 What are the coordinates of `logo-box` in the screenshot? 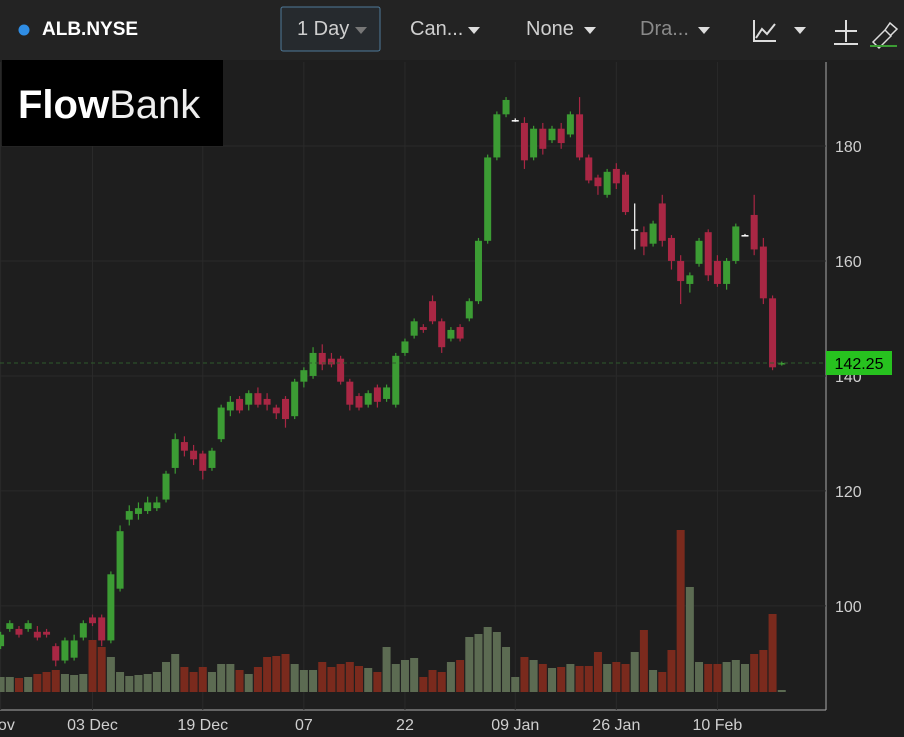 It's located at (112, 103).